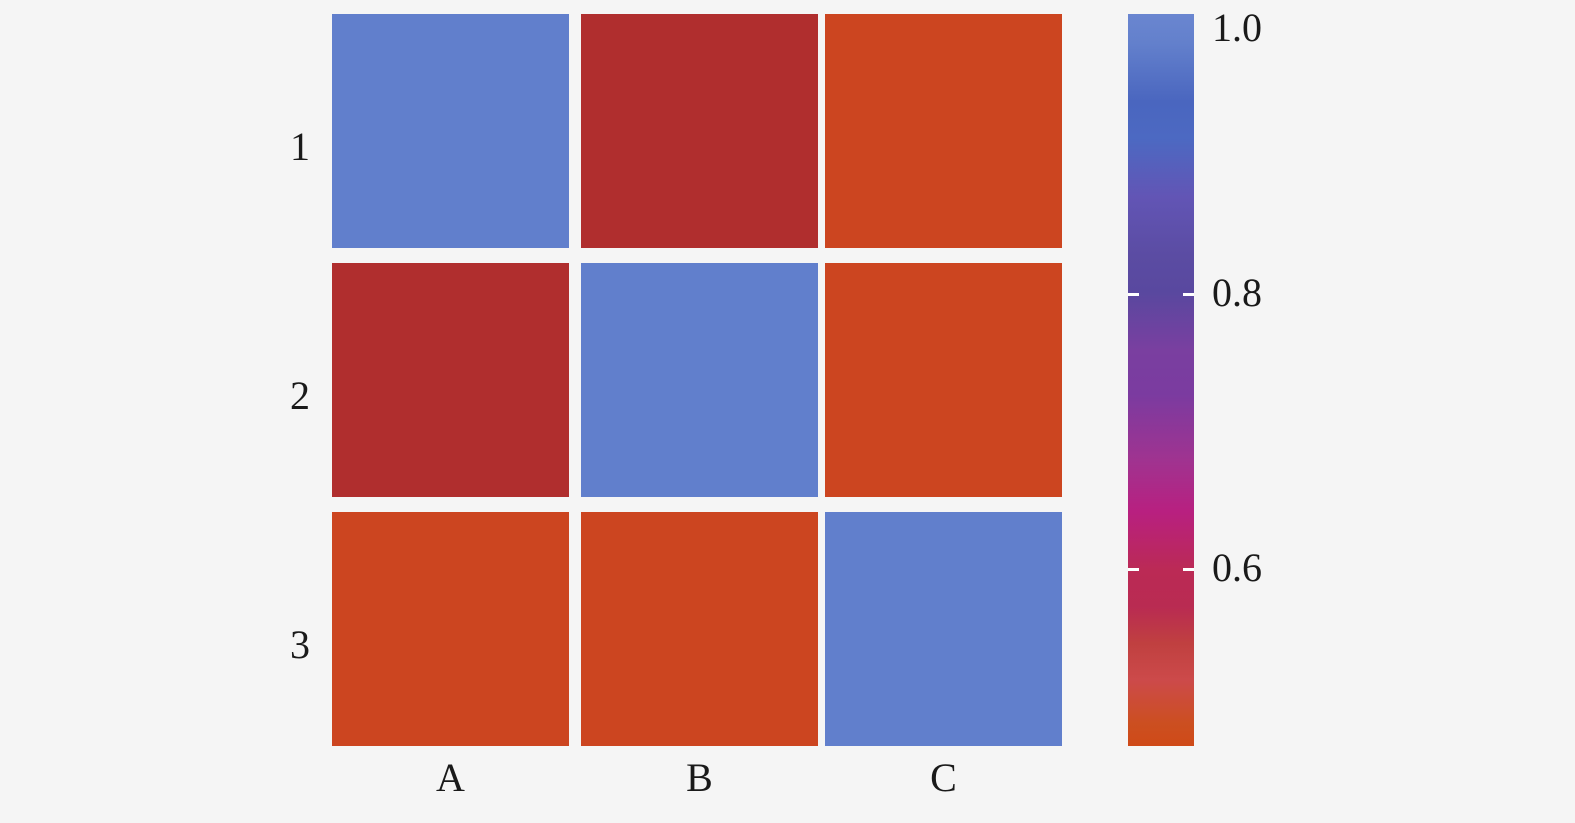 Image resolution: width=1575 pixels, height=823 pixels. Describe the element at coordinates (1133, 569) in the screenshot. I see `colorbar-tick-0.6-left` at that location.